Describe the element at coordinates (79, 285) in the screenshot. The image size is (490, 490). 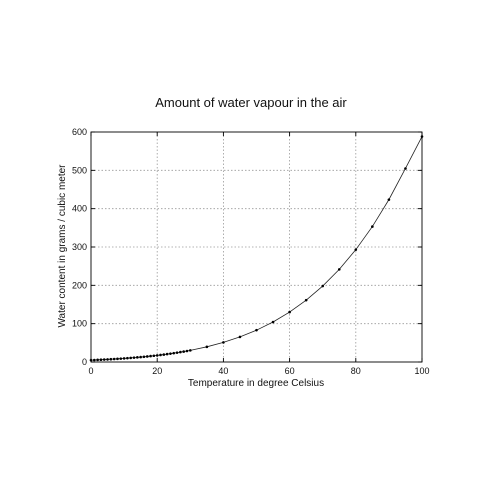
I see `y-tick-label: 200` at that location.